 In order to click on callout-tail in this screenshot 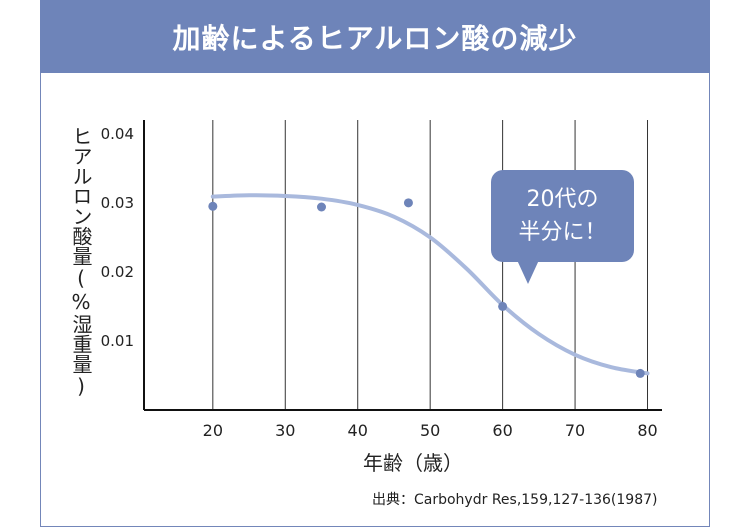, I will do `click(528, 272)`.